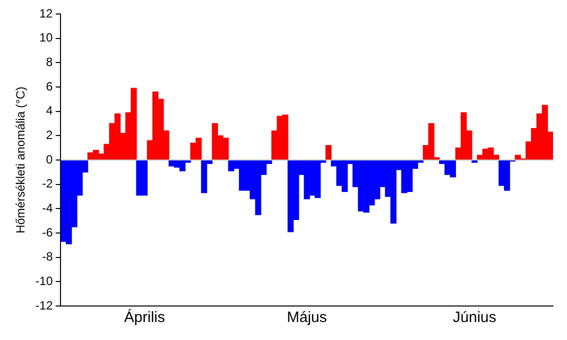  I want to click on x-tick-label: Június, so click(474, 317).